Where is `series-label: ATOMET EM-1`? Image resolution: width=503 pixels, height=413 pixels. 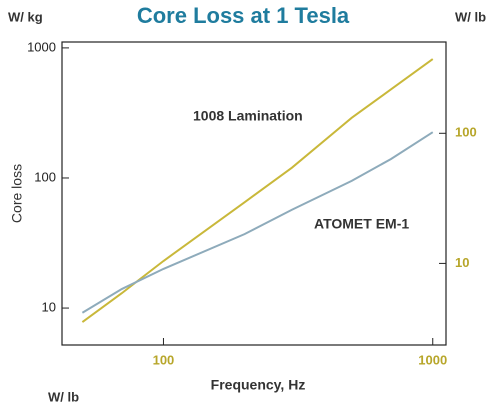 series-label: ATOMET EM-1 is located at coordinates (361, 224).